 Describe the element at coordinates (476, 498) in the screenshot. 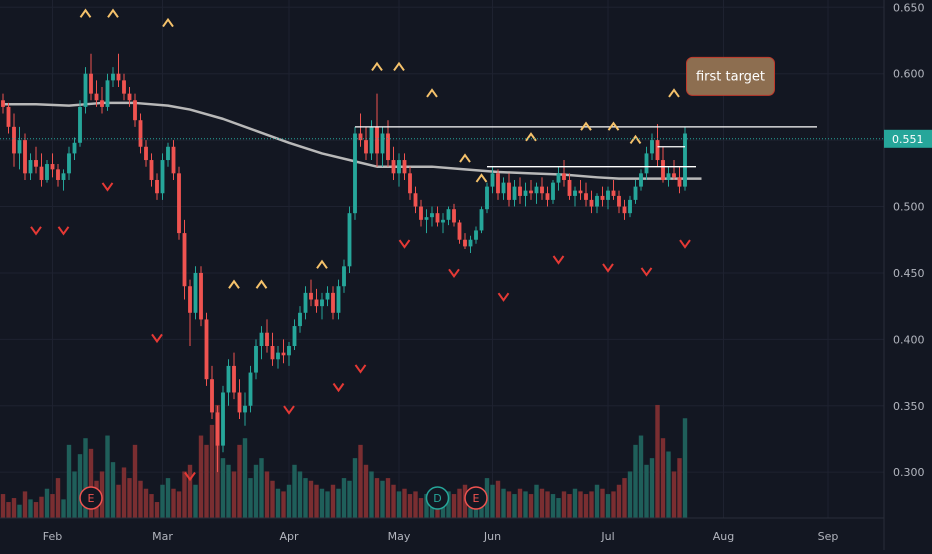

I see `event-marker: E` at that location.